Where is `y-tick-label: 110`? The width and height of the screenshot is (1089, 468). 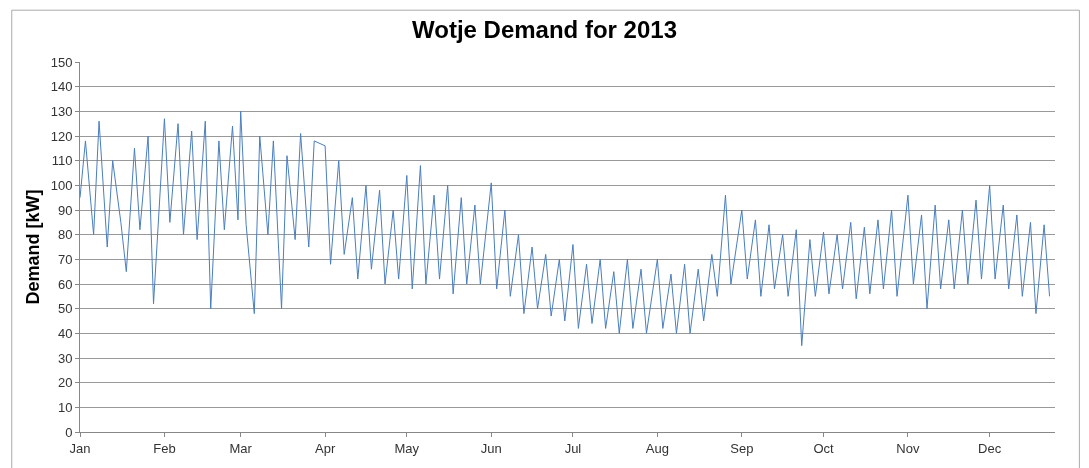 y-tick-label: 110 is located at coordinates (62, 161).